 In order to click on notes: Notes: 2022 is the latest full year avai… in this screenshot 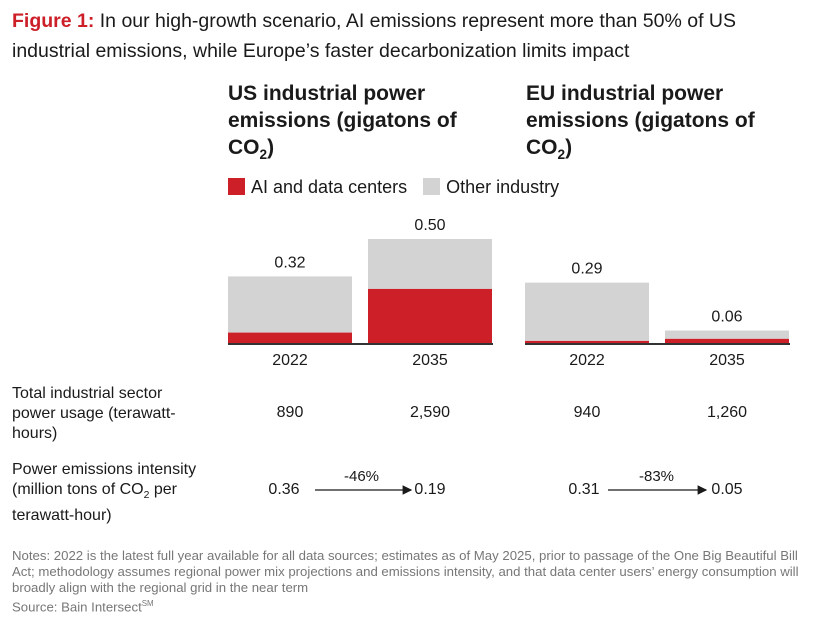, I will do `click(412, 581)`.